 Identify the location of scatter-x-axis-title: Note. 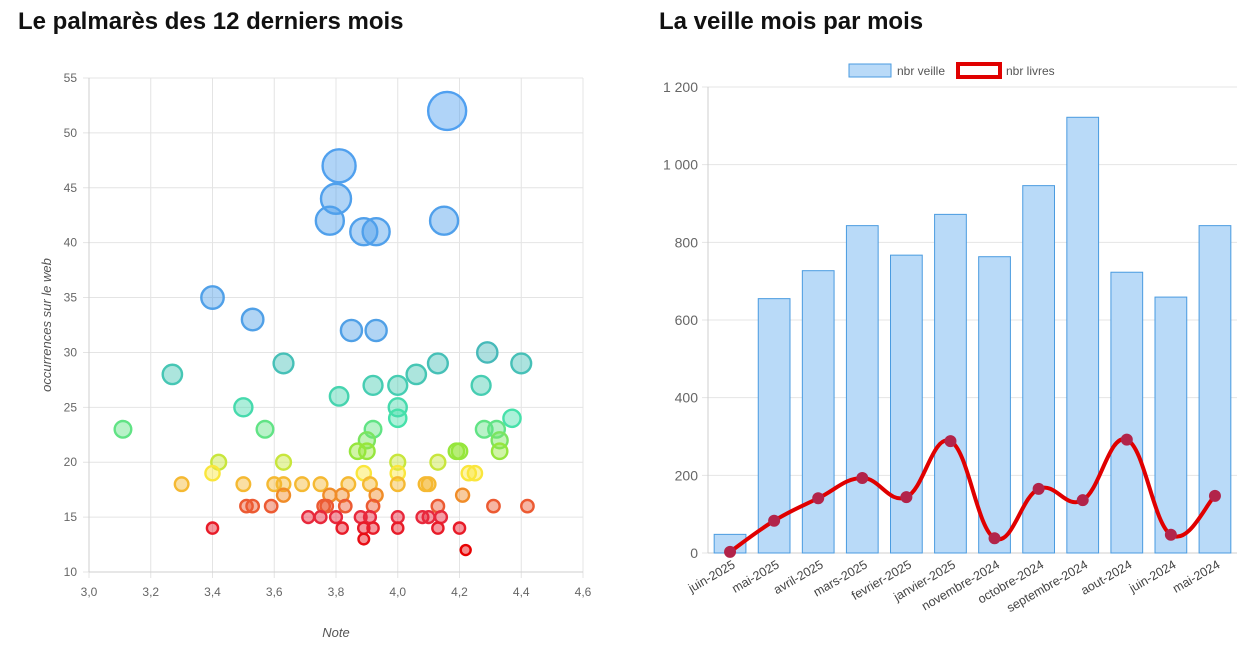
(335, 632).